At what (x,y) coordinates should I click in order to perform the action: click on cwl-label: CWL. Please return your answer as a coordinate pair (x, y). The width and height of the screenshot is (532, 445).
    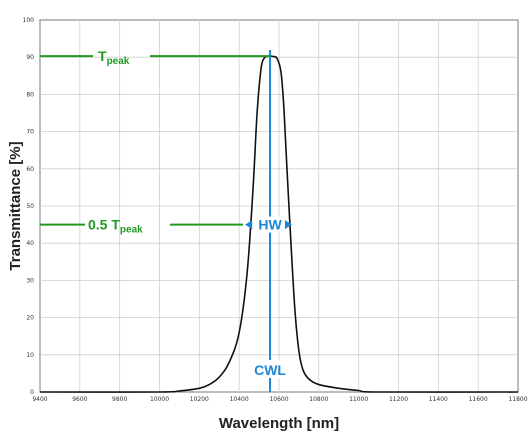
    Looking at the image, I should click on (270, 370).